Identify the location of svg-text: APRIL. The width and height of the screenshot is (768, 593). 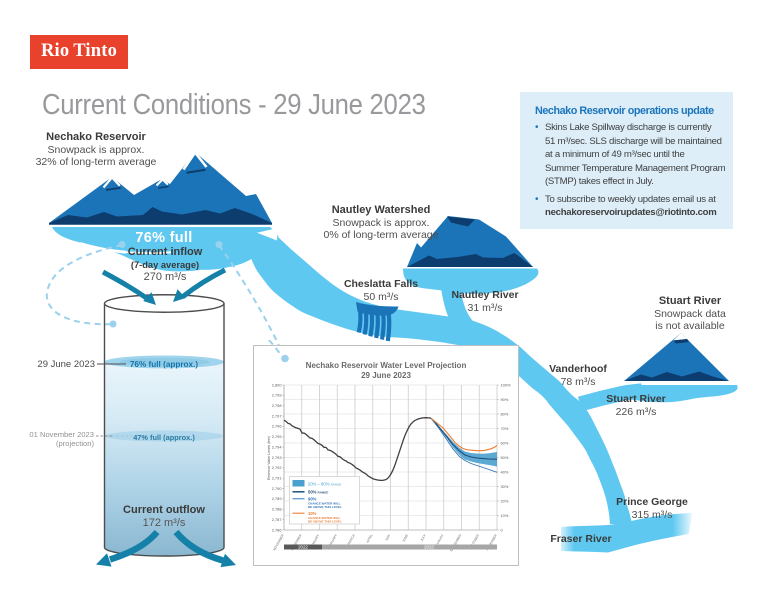
(370, 538).